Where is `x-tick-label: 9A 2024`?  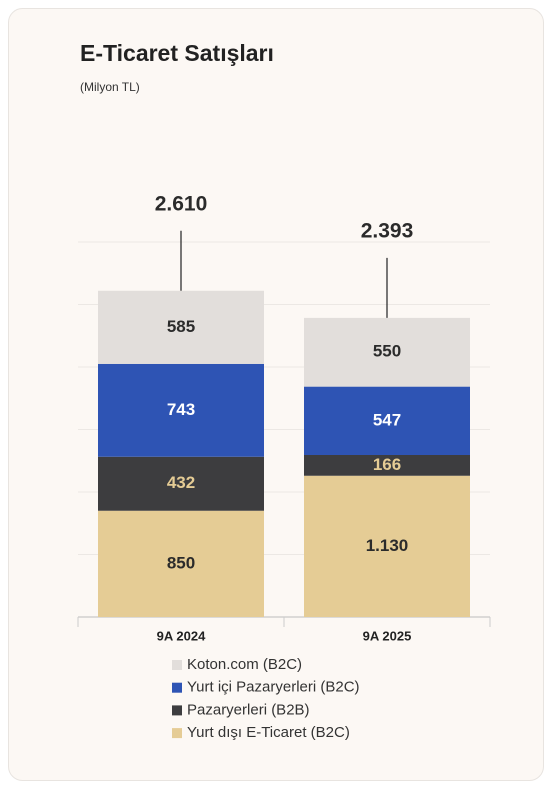 x-tick-label: 9A 2024 is located at coordinates (181, 635).